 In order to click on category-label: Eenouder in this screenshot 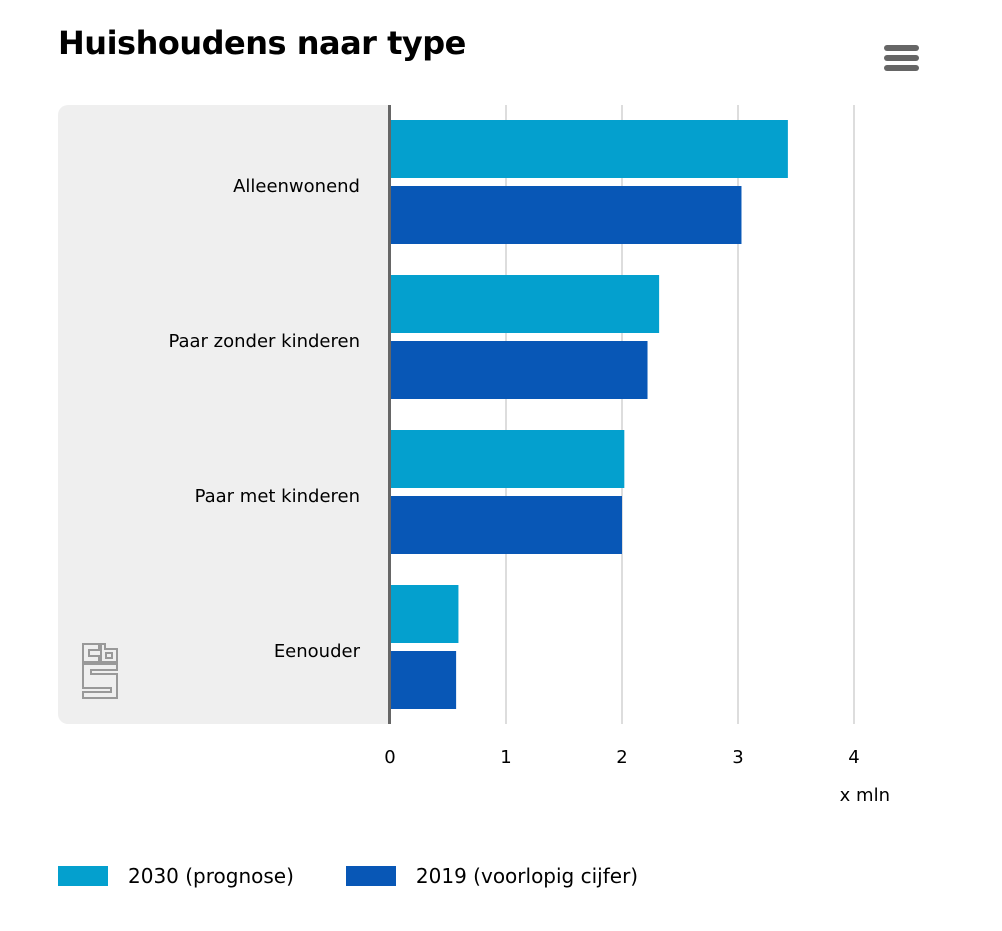, I will do `click(317, 651)`.